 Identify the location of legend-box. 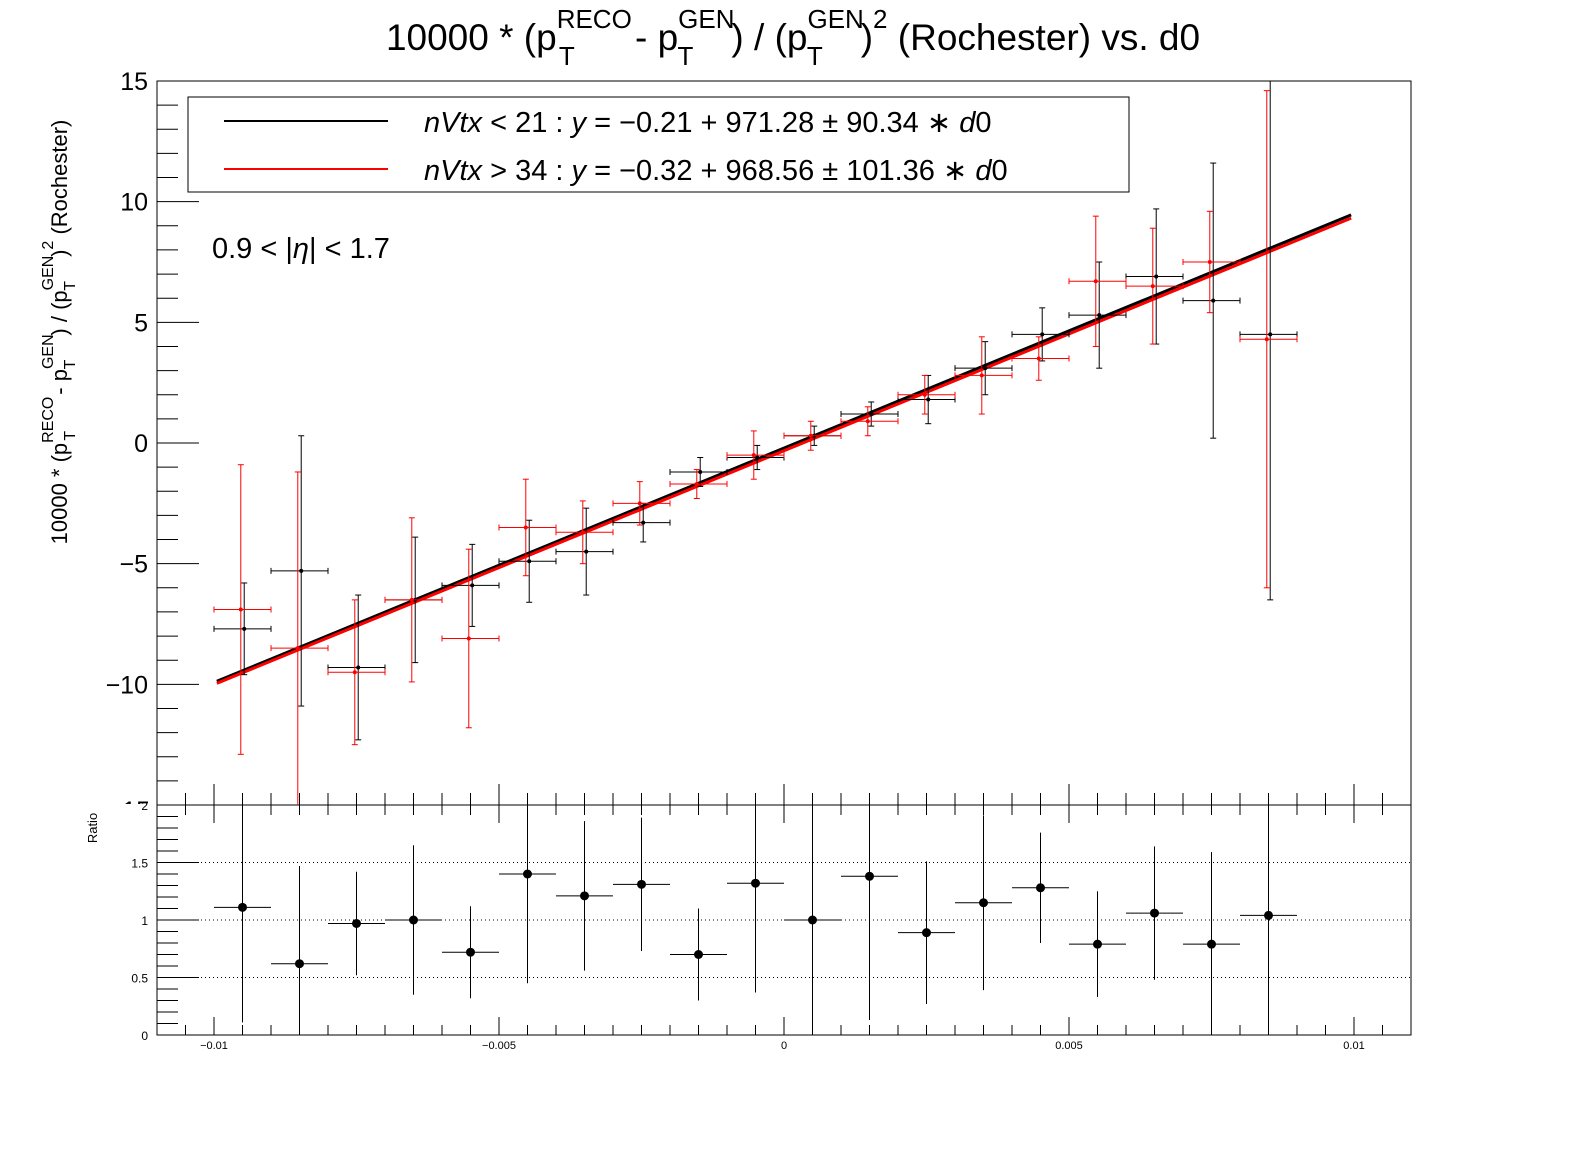
(658, 144).